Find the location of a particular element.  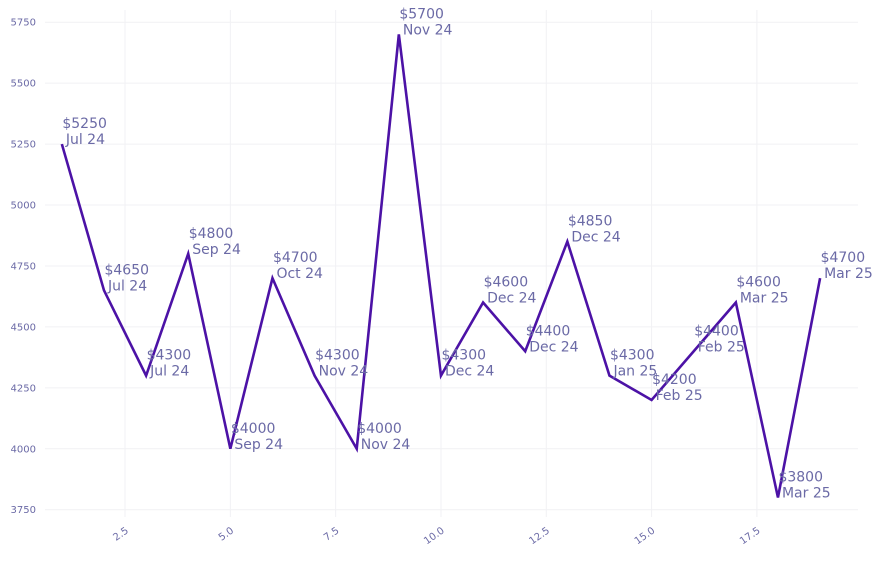

y-tick-label: 4500 is located at coordinates (23, 327).